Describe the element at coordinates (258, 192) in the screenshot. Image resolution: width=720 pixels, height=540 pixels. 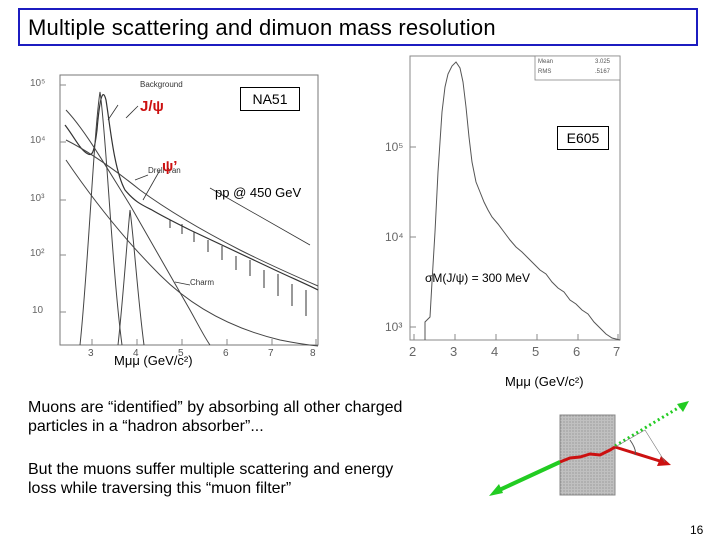
I see `beam-label: pp @ 450 GeV` at that location.